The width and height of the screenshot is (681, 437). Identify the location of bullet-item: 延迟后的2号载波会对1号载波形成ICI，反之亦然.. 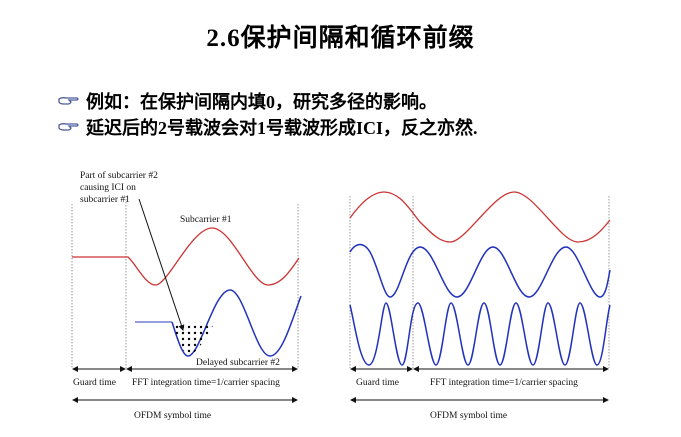
(268, 127).